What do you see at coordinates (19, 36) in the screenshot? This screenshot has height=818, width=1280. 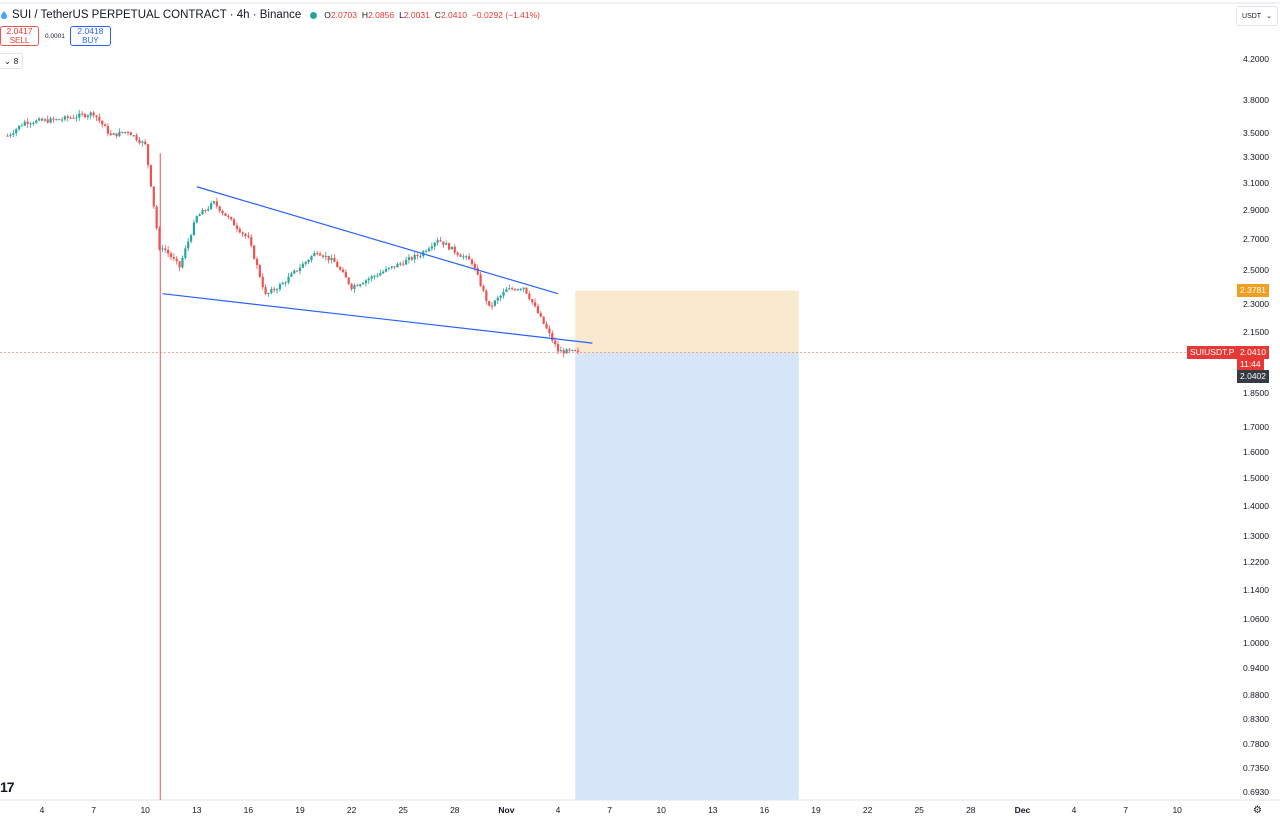 I see `sell-button: 2.0417 SELL` at bounding box center [19, 36].